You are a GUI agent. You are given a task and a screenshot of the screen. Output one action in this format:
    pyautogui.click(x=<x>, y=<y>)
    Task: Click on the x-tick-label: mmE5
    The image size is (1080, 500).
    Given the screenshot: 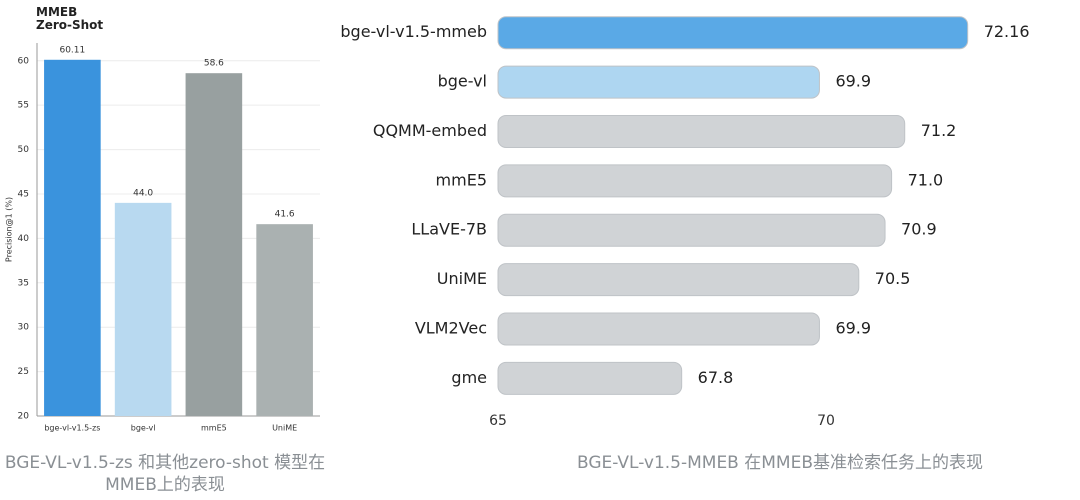 What is the action you would take?
    pyautogui.click(x=214, y=428)
    